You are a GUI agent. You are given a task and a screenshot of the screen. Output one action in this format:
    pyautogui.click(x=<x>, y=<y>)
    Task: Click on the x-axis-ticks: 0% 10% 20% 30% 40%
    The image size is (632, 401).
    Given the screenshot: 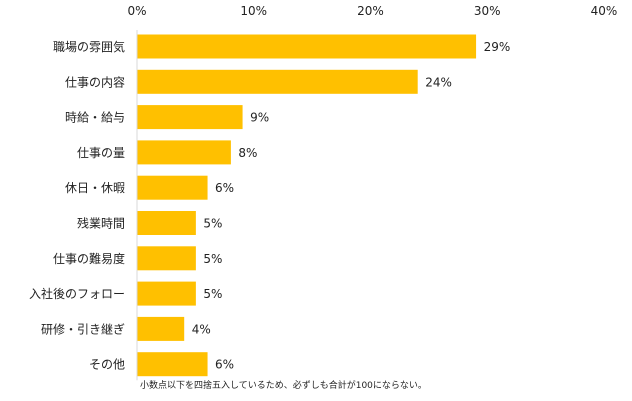 What is the action you would take?
    pyautogui.click(x=372, y=11)
    